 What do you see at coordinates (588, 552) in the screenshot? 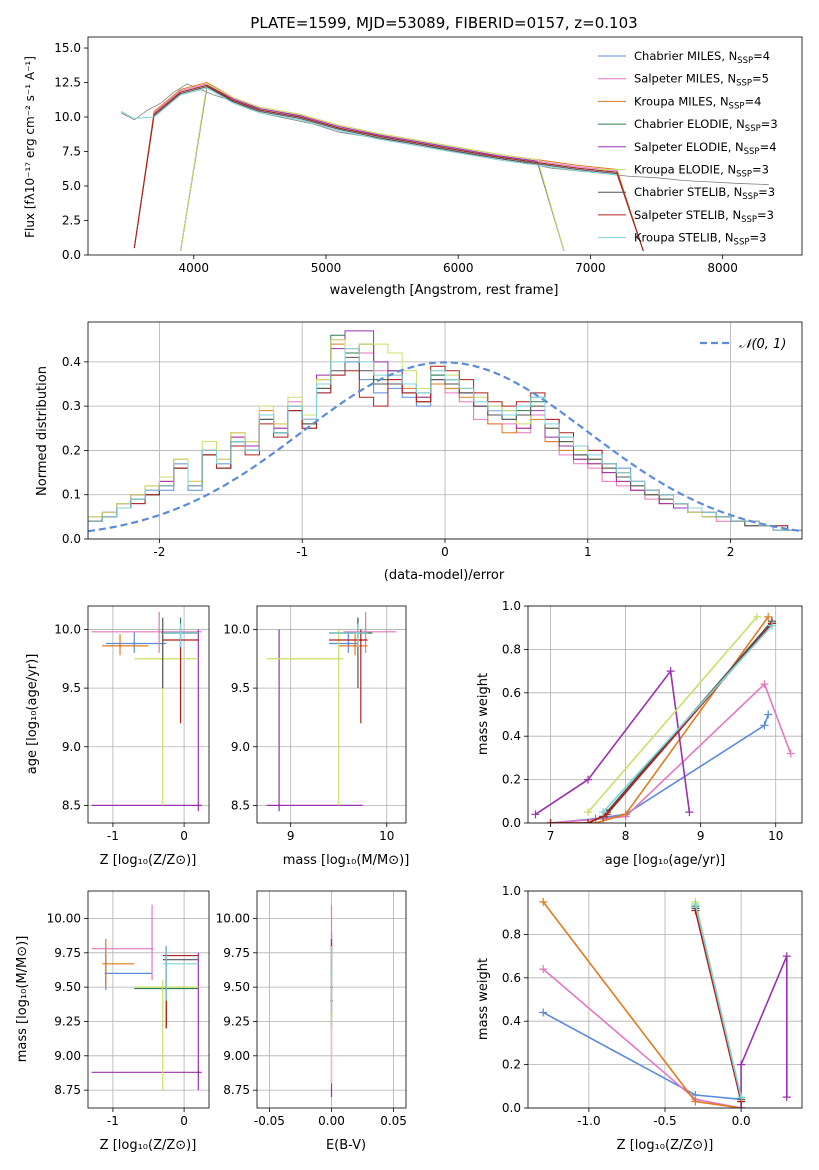
I see `x-tick-label: 1` at bounding box center [588, 552].